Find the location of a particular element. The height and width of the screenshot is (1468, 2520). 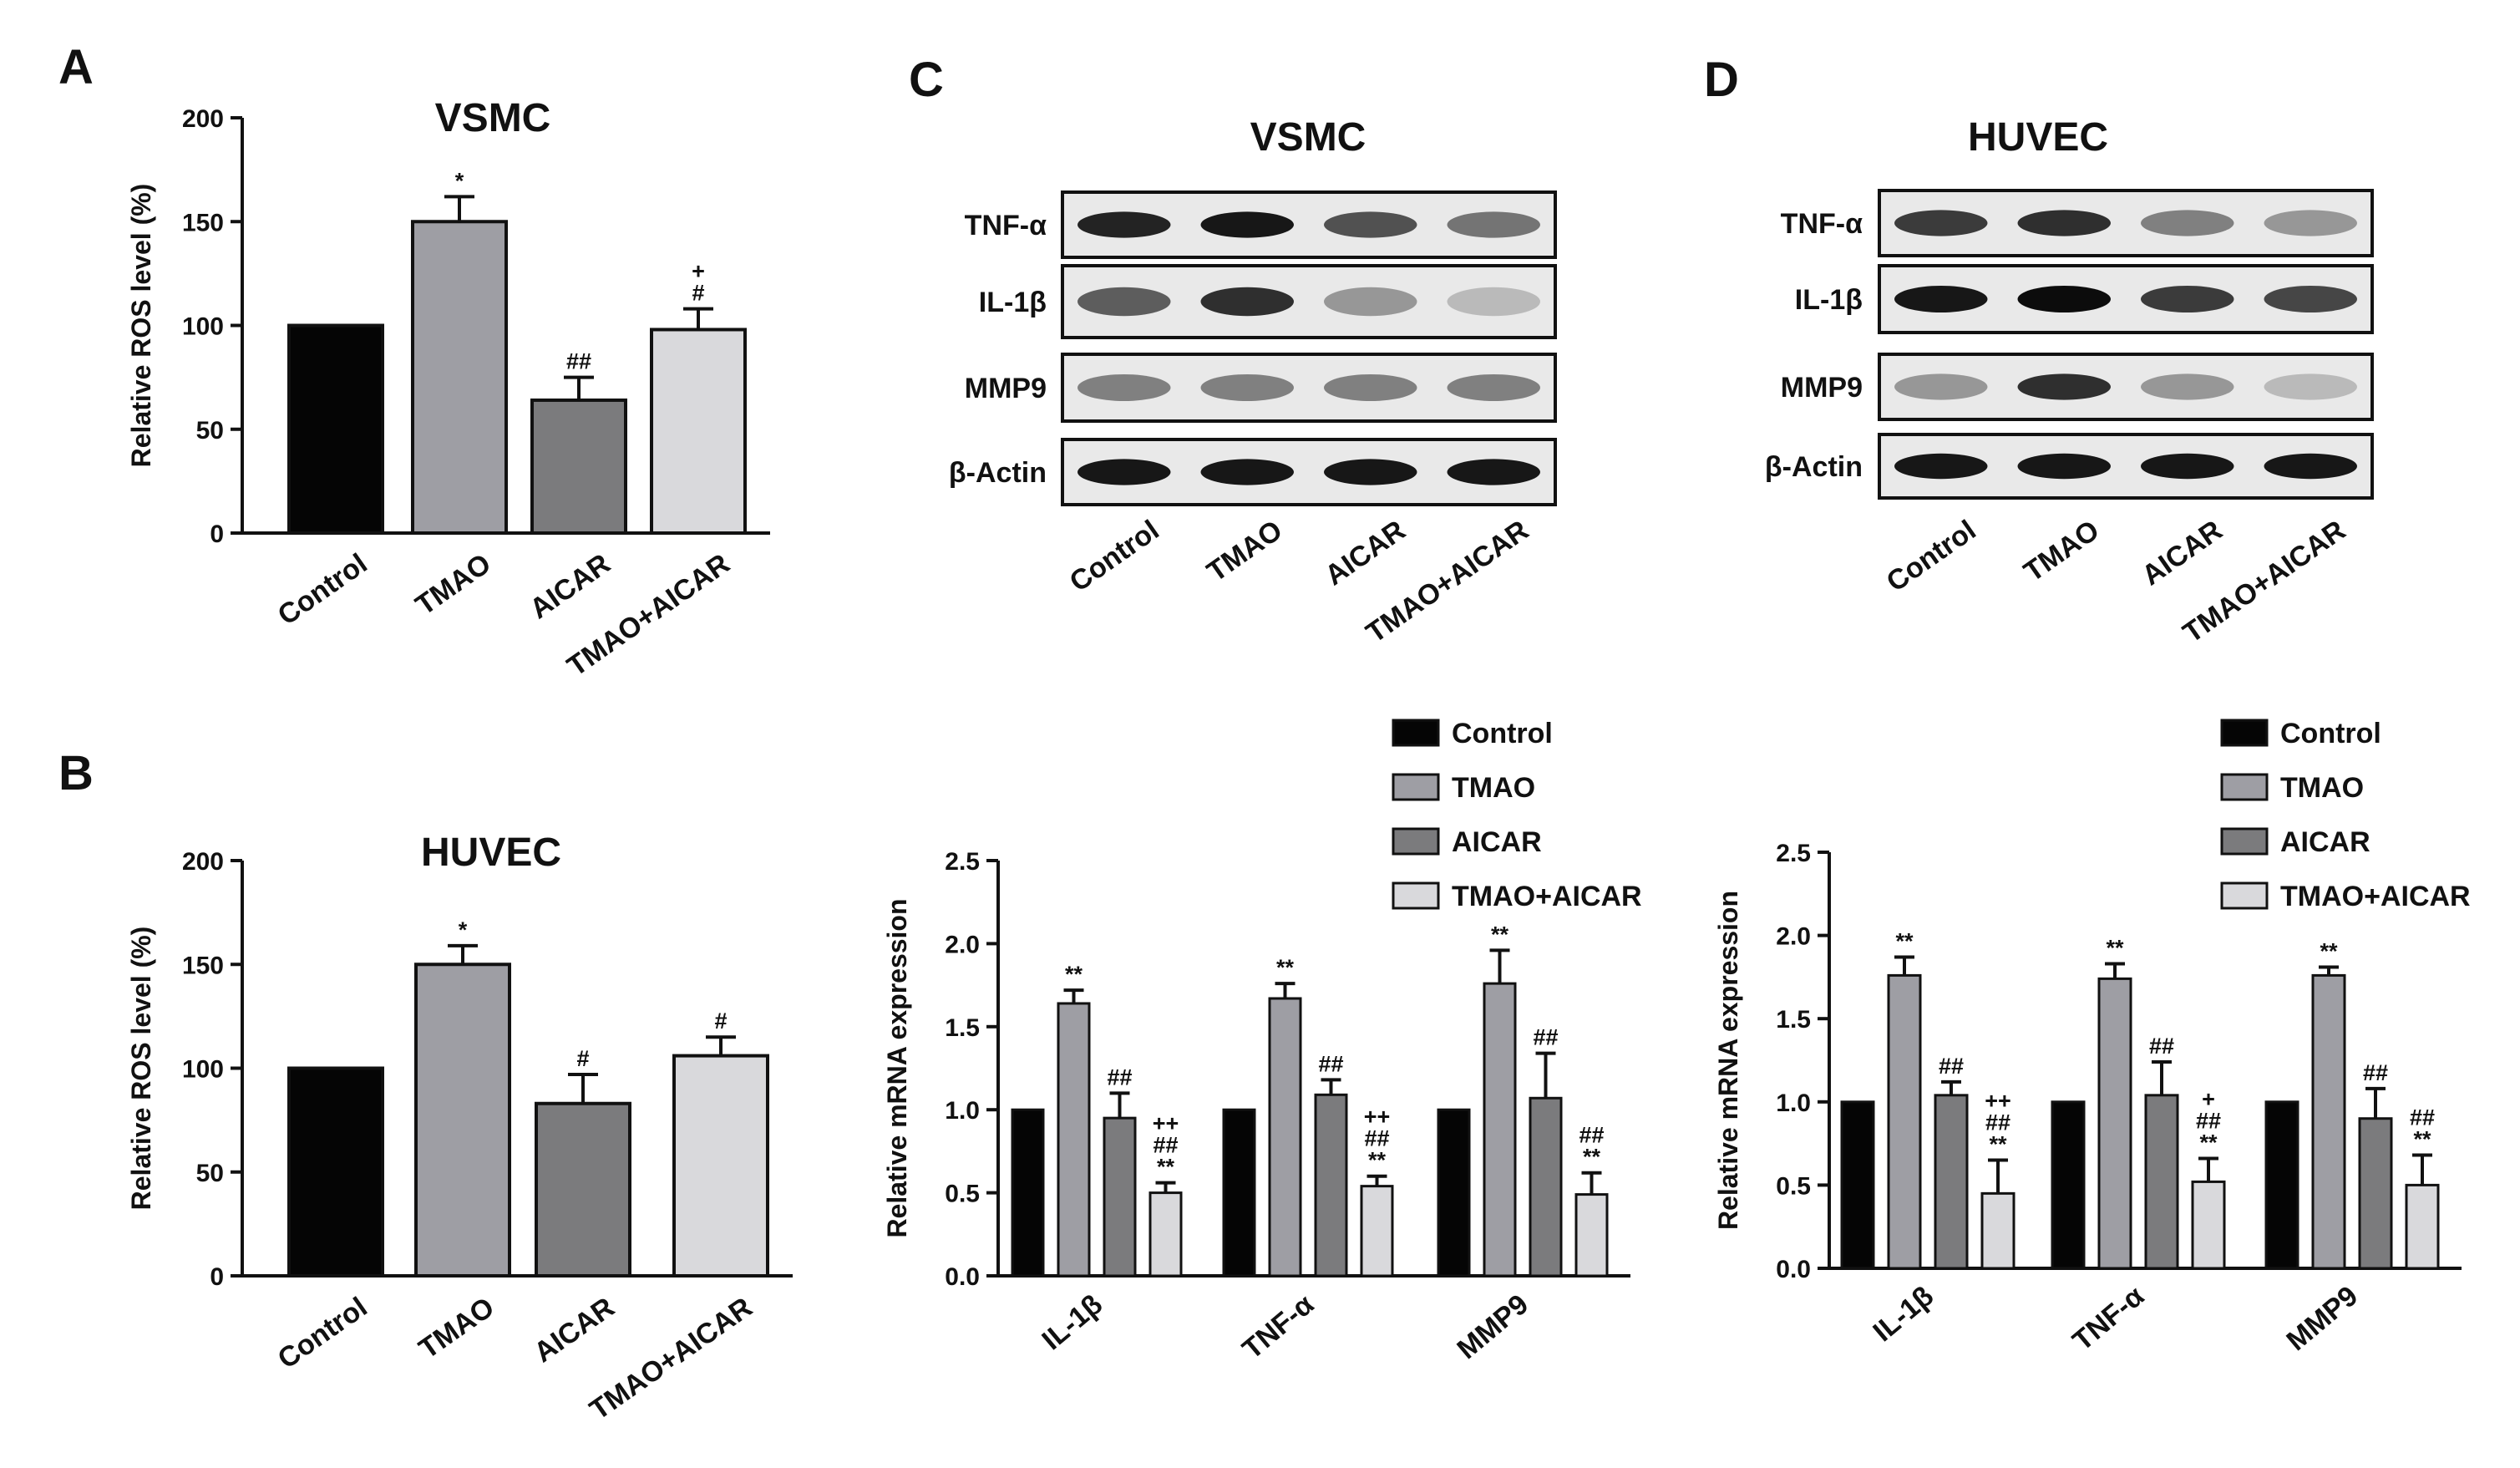

blot-lane-label: TMAO is located at coordinates (1244, 551).